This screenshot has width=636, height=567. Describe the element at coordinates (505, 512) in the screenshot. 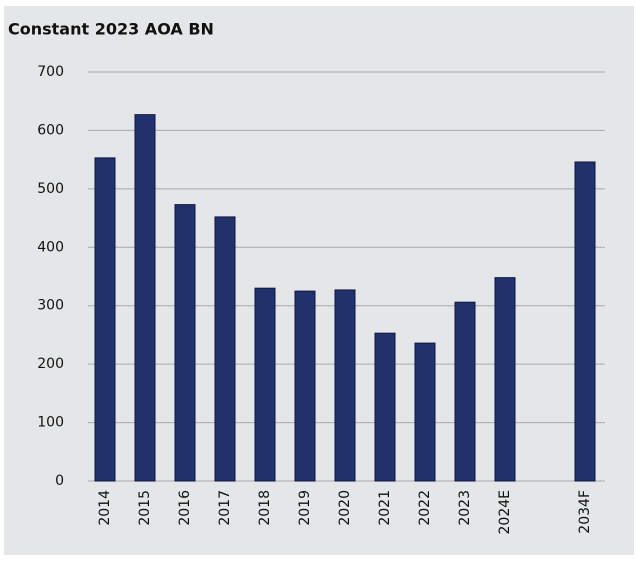

I see `x-tick-label: 2024E` at that location.